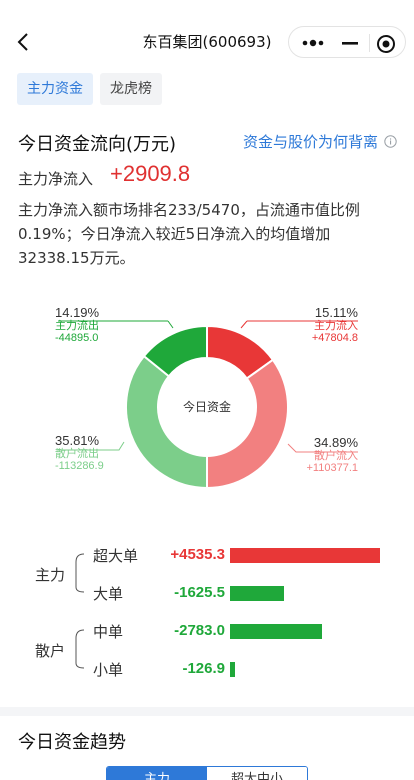 This screenshot has height=780, width=414. I want to click on net-inflow-value: +2909.8, so click(150, 173).